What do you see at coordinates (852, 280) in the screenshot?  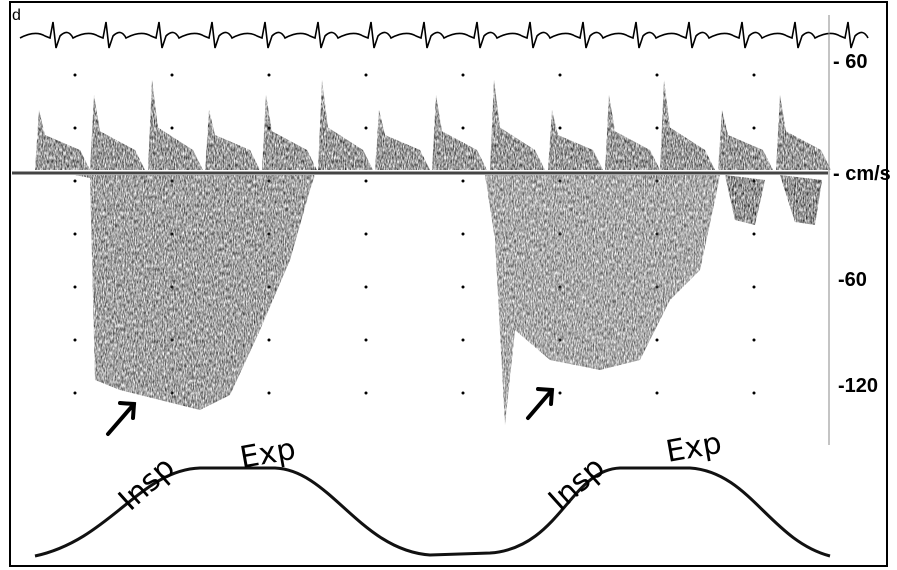 I see `scale-label: -60` at bounding box center [852, 280].